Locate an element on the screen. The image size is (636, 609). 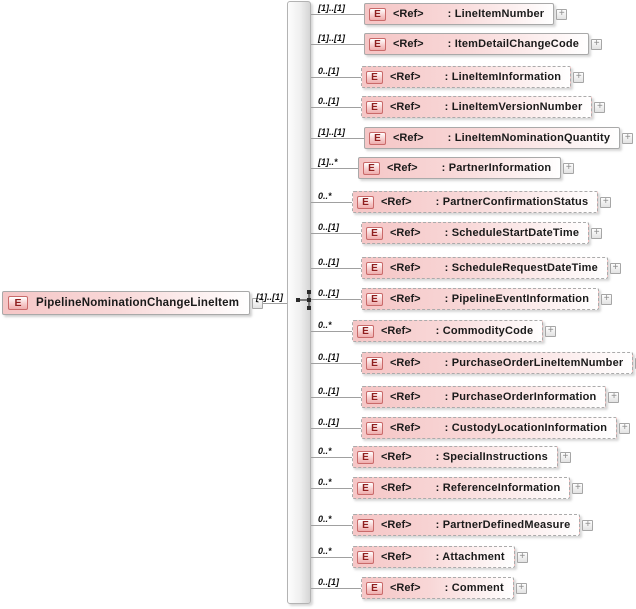
element-row: 0..* E <Ref> : PartnerDefinedMeasure + is located at coordinates (452, 525).